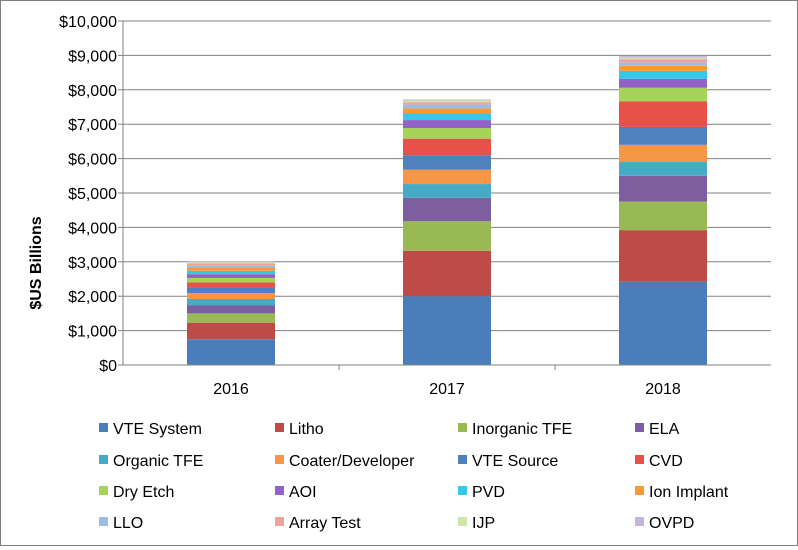 The width and height of the screenshot is (798, 550). I want to click on legend-item: AOI, so click(296, 492).